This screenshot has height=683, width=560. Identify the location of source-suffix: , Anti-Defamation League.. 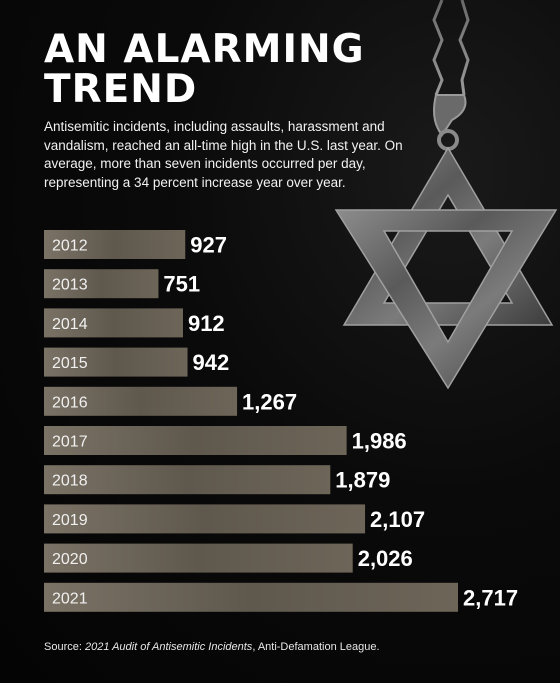
(316, 647).